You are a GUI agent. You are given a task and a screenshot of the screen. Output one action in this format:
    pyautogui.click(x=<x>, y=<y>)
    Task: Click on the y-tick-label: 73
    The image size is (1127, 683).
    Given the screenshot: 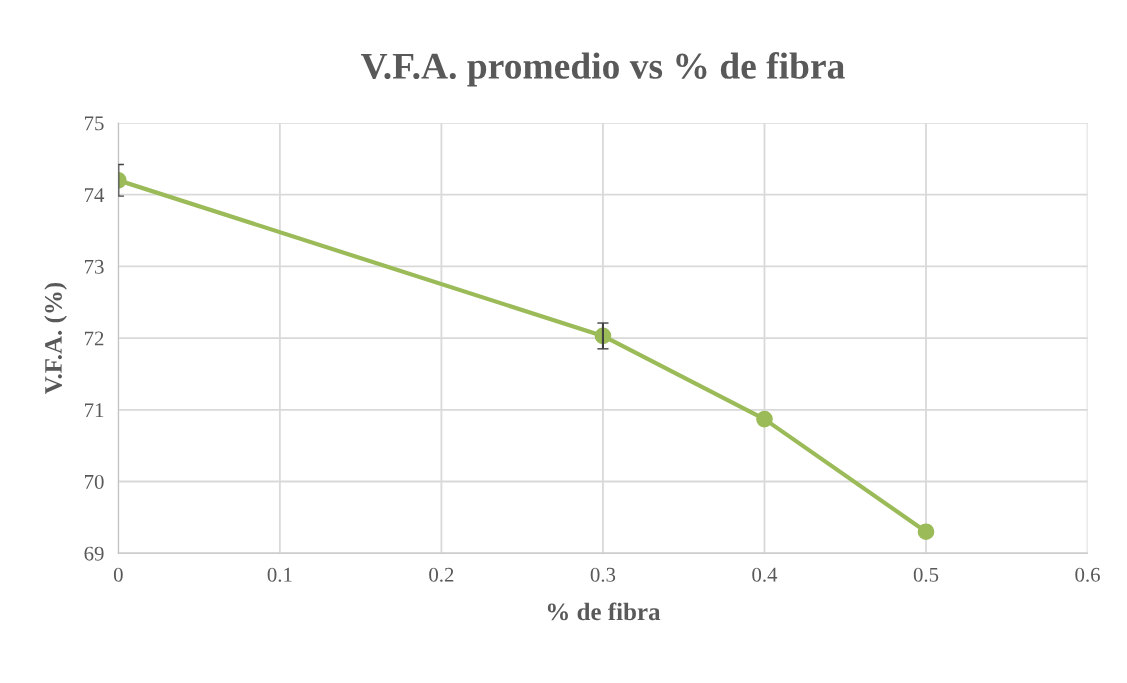 What is the action you would take?
    pyautogui.click(x=94, y=266)
    